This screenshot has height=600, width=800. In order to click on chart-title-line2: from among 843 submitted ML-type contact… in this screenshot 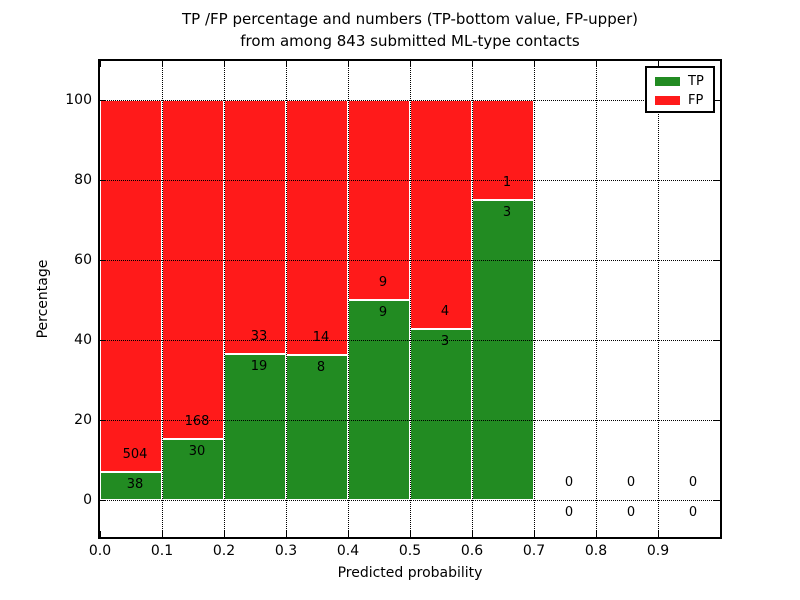, I will do `click(410, 41)`.